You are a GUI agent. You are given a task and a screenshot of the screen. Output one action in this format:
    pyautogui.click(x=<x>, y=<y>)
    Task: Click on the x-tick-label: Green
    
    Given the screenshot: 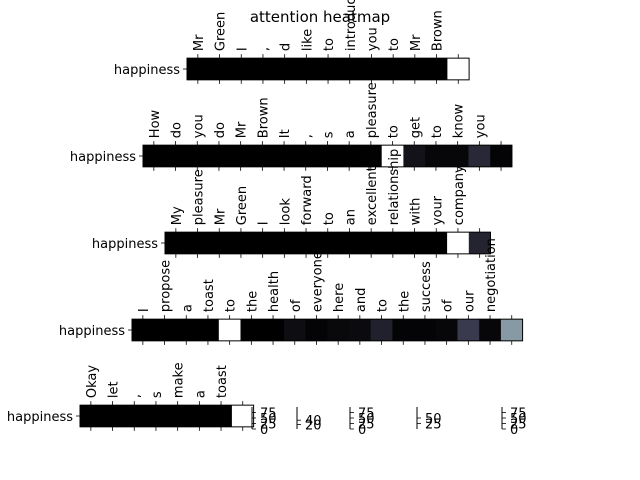 What is the action you would take?
    pyautogui.click(x=221, y=31)
    